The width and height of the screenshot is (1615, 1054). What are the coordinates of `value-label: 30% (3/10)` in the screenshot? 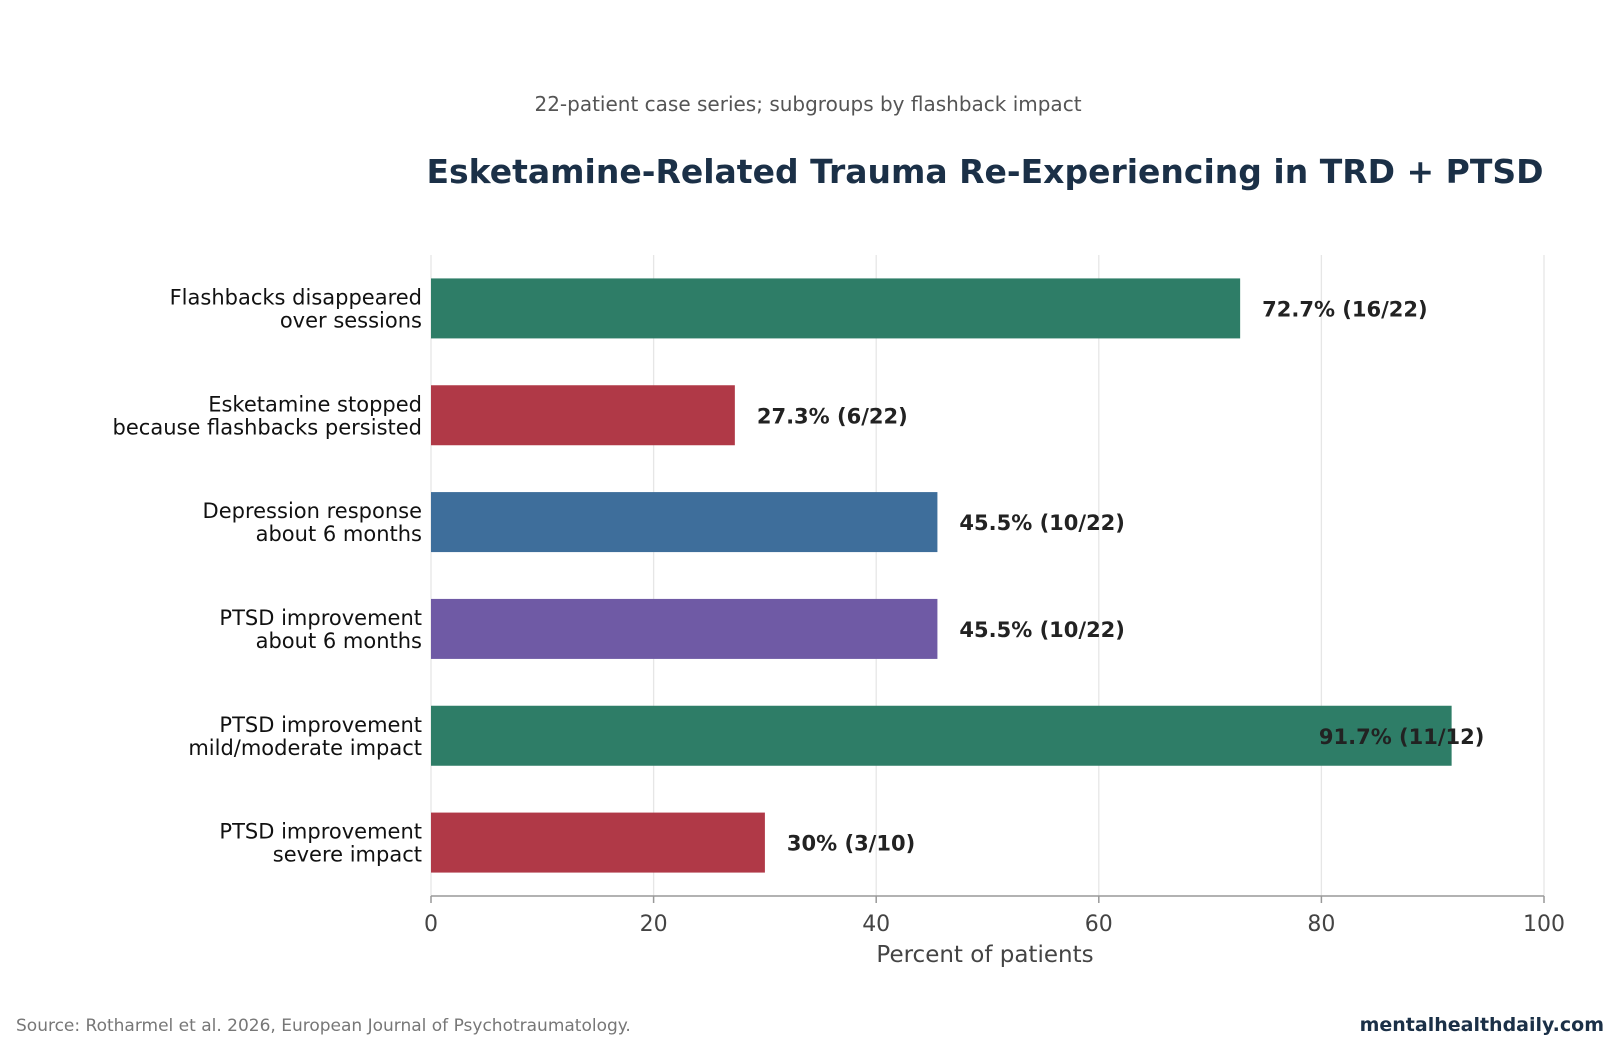 It's located at (851, 844).